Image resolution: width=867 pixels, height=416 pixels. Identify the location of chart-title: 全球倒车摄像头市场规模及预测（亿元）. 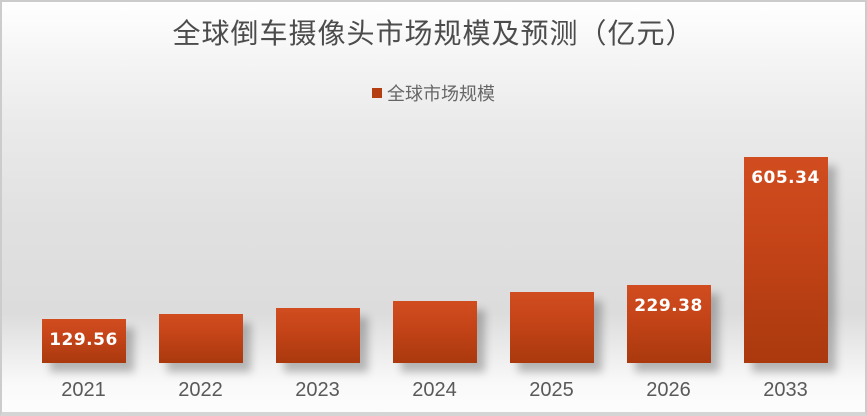
(433, 34).